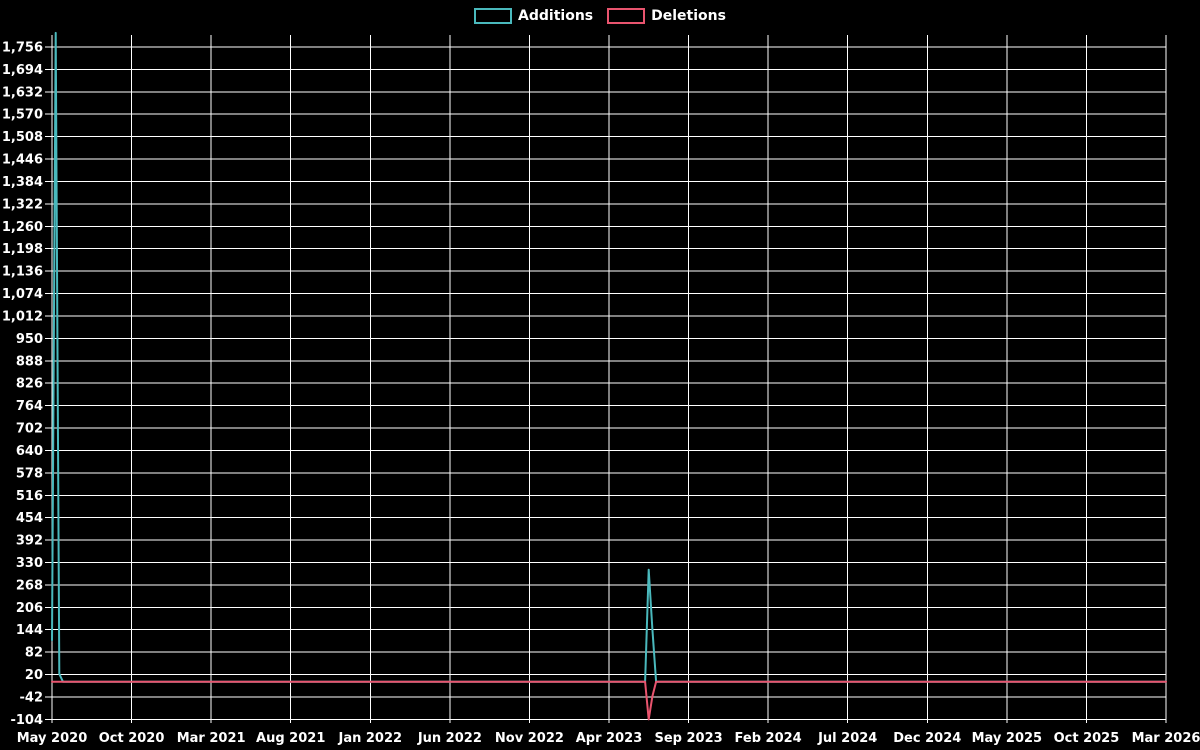 The width and height of the screenshot is (1200, 750). I want to click on svg-text: 1,632, so click(22, 92).